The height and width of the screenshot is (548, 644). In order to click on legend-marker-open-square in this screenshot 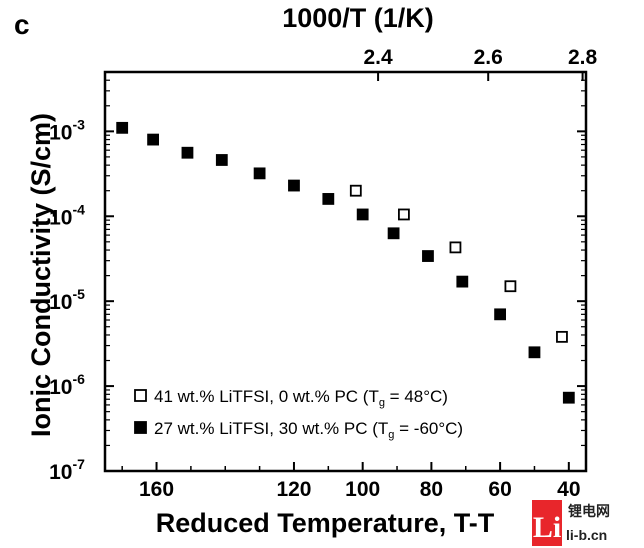, I will do `click(140, 395)`.